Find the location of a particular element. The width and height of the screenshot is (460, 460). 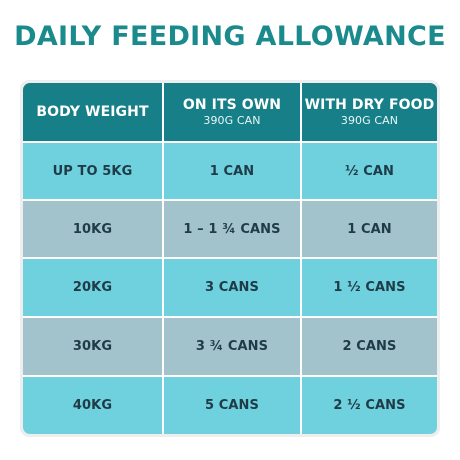

header-body-weight: BODY WEIGHT is located at coordinates (92, 112).